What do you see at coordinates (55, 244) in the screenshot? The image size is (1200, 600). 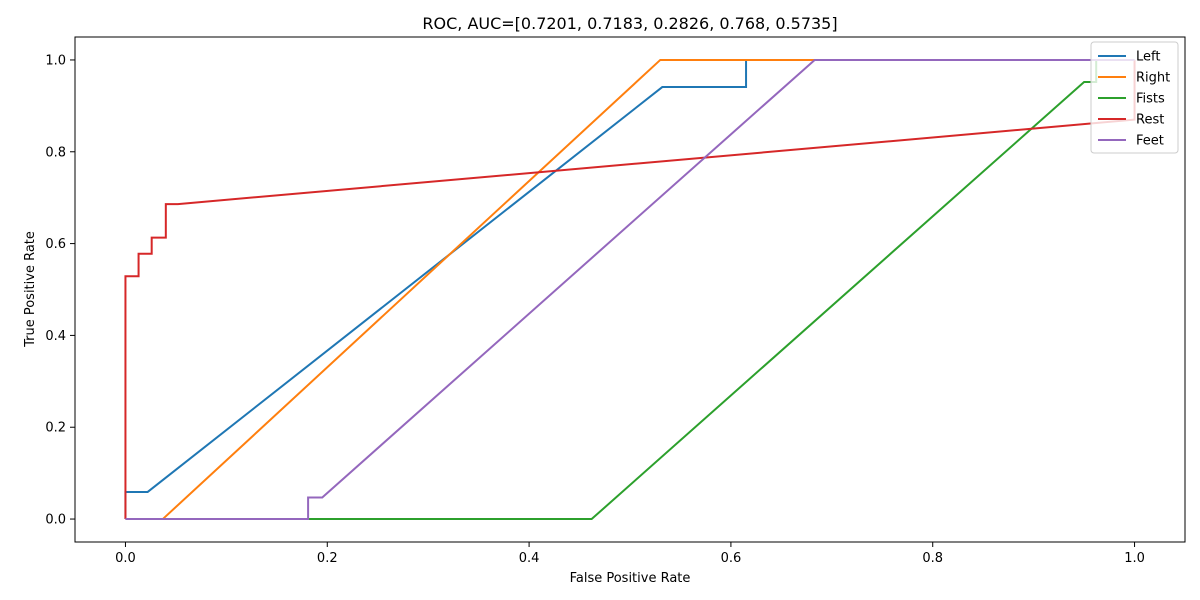 I see `y-tick-label: 0.6` at bounding box center [55, 244].